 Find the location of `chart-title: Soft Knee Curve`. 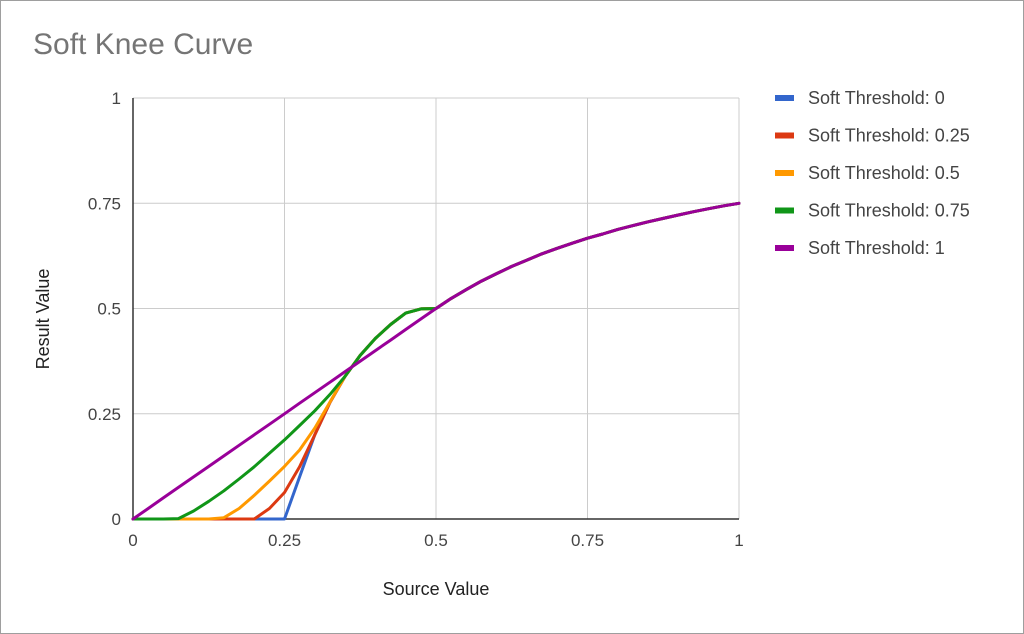

chart-title: Soft Knee Curve is located at coordinates (143, 44).